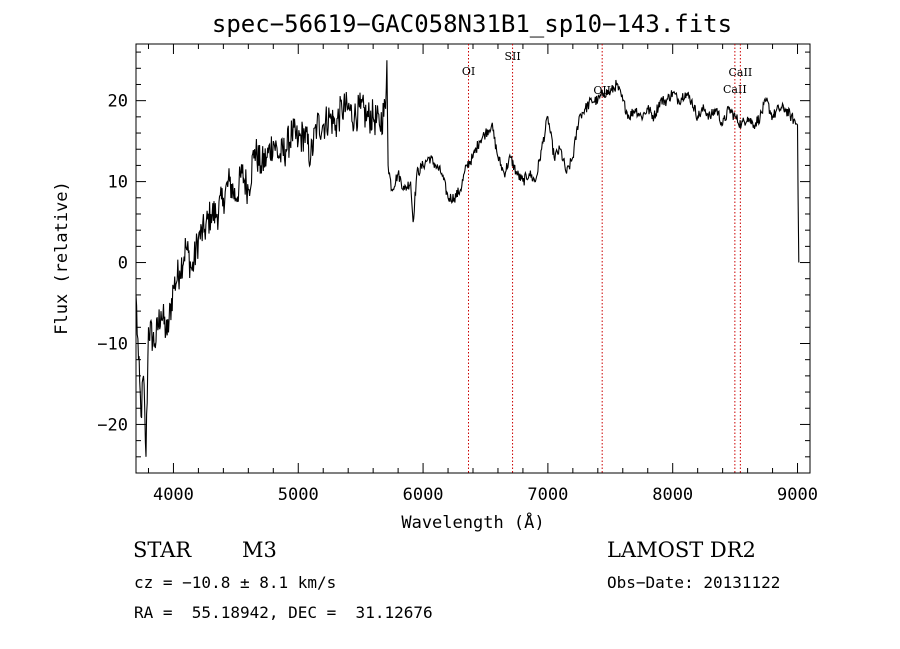 This screenshot has height=649, width=900. Describe the element at coordinates (797, 495) in the screenshot. I see `x-tick-label: 9000` at that location.